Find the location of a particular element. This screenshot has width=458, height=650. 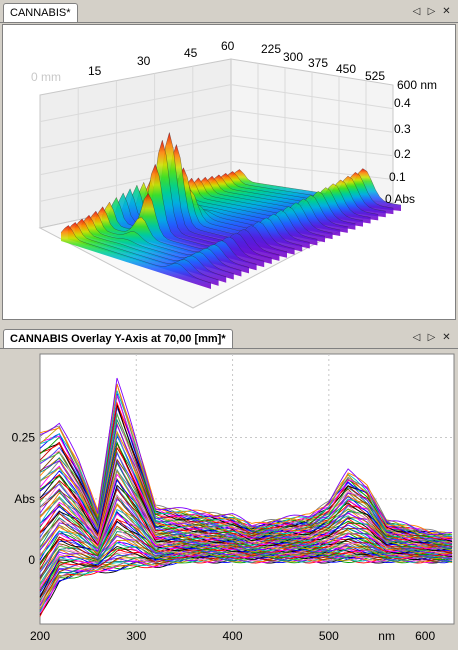

nm-axis-labels: 225 300 375 450 525 600 nm is located at coordinates (349, 67).